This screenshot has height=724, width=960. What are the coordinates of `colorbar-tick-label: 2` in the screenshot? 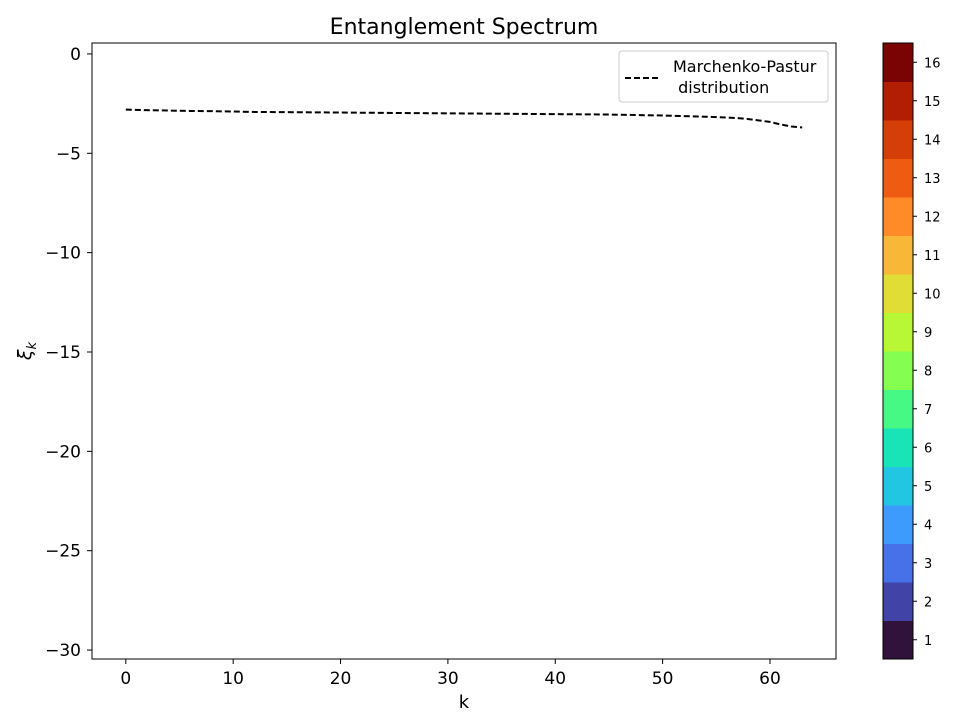 It's located at (928, 602).